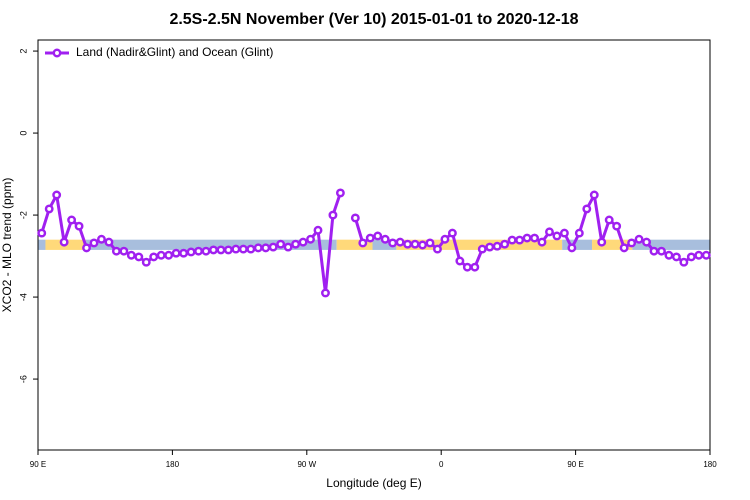  I want to click on x-tick-label: 90 W, so click(306, 464).